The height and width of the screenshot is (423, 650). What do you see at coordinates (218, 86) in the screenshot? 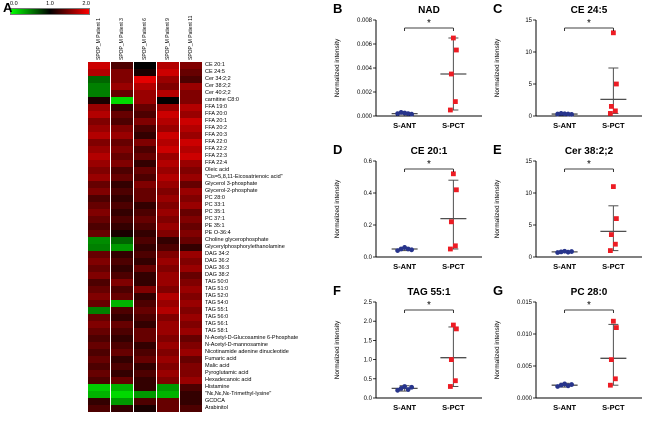
I see `heatmap-row-label: Cer 38:2;2` at bounding box center [218, 86].